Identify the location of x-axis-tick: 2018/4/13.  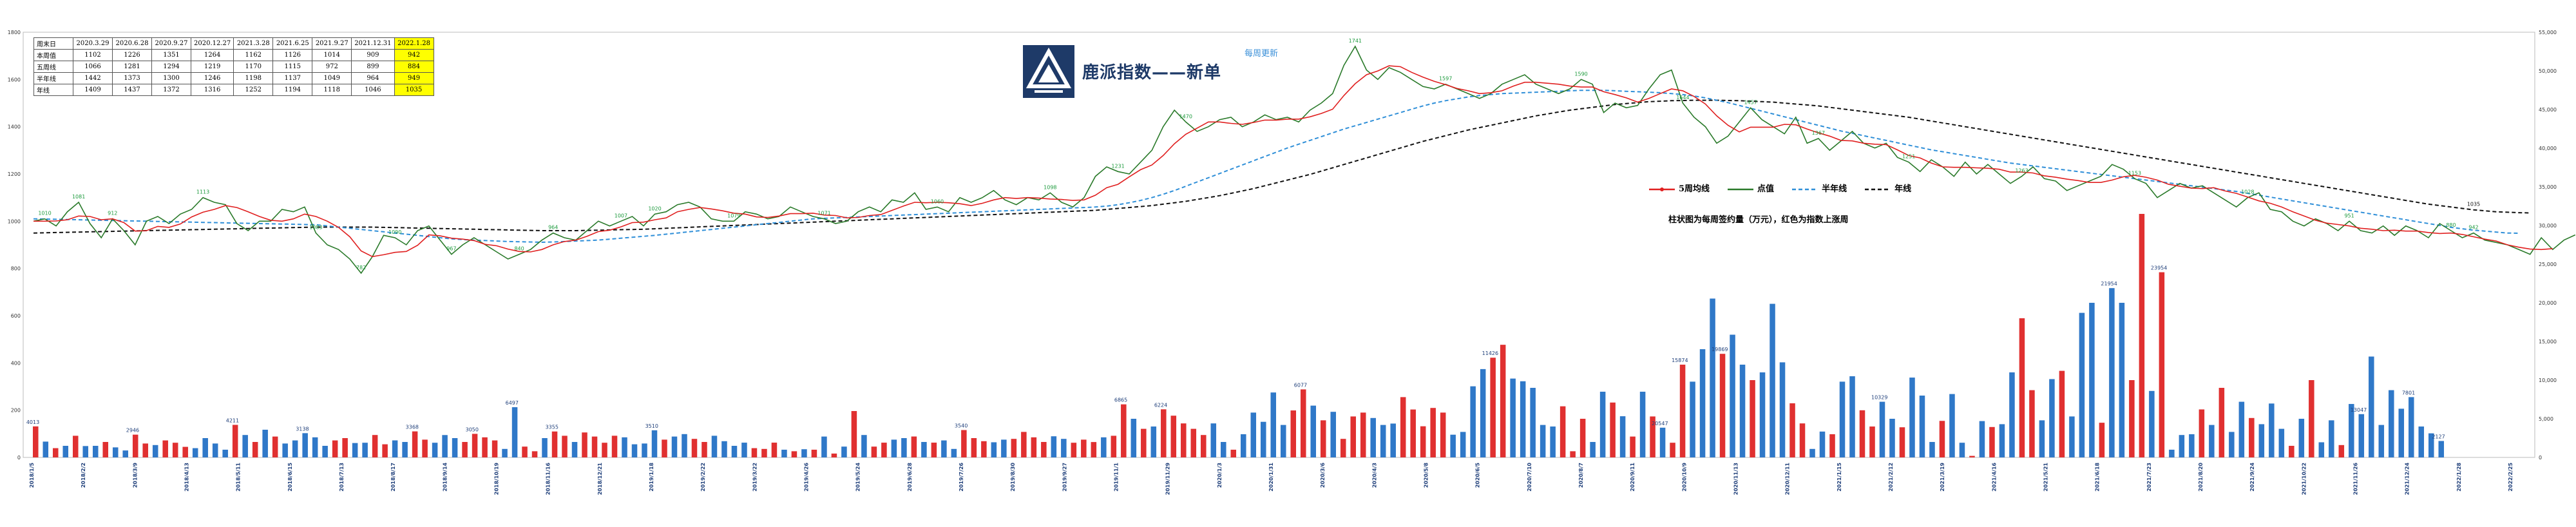
(187, 478).